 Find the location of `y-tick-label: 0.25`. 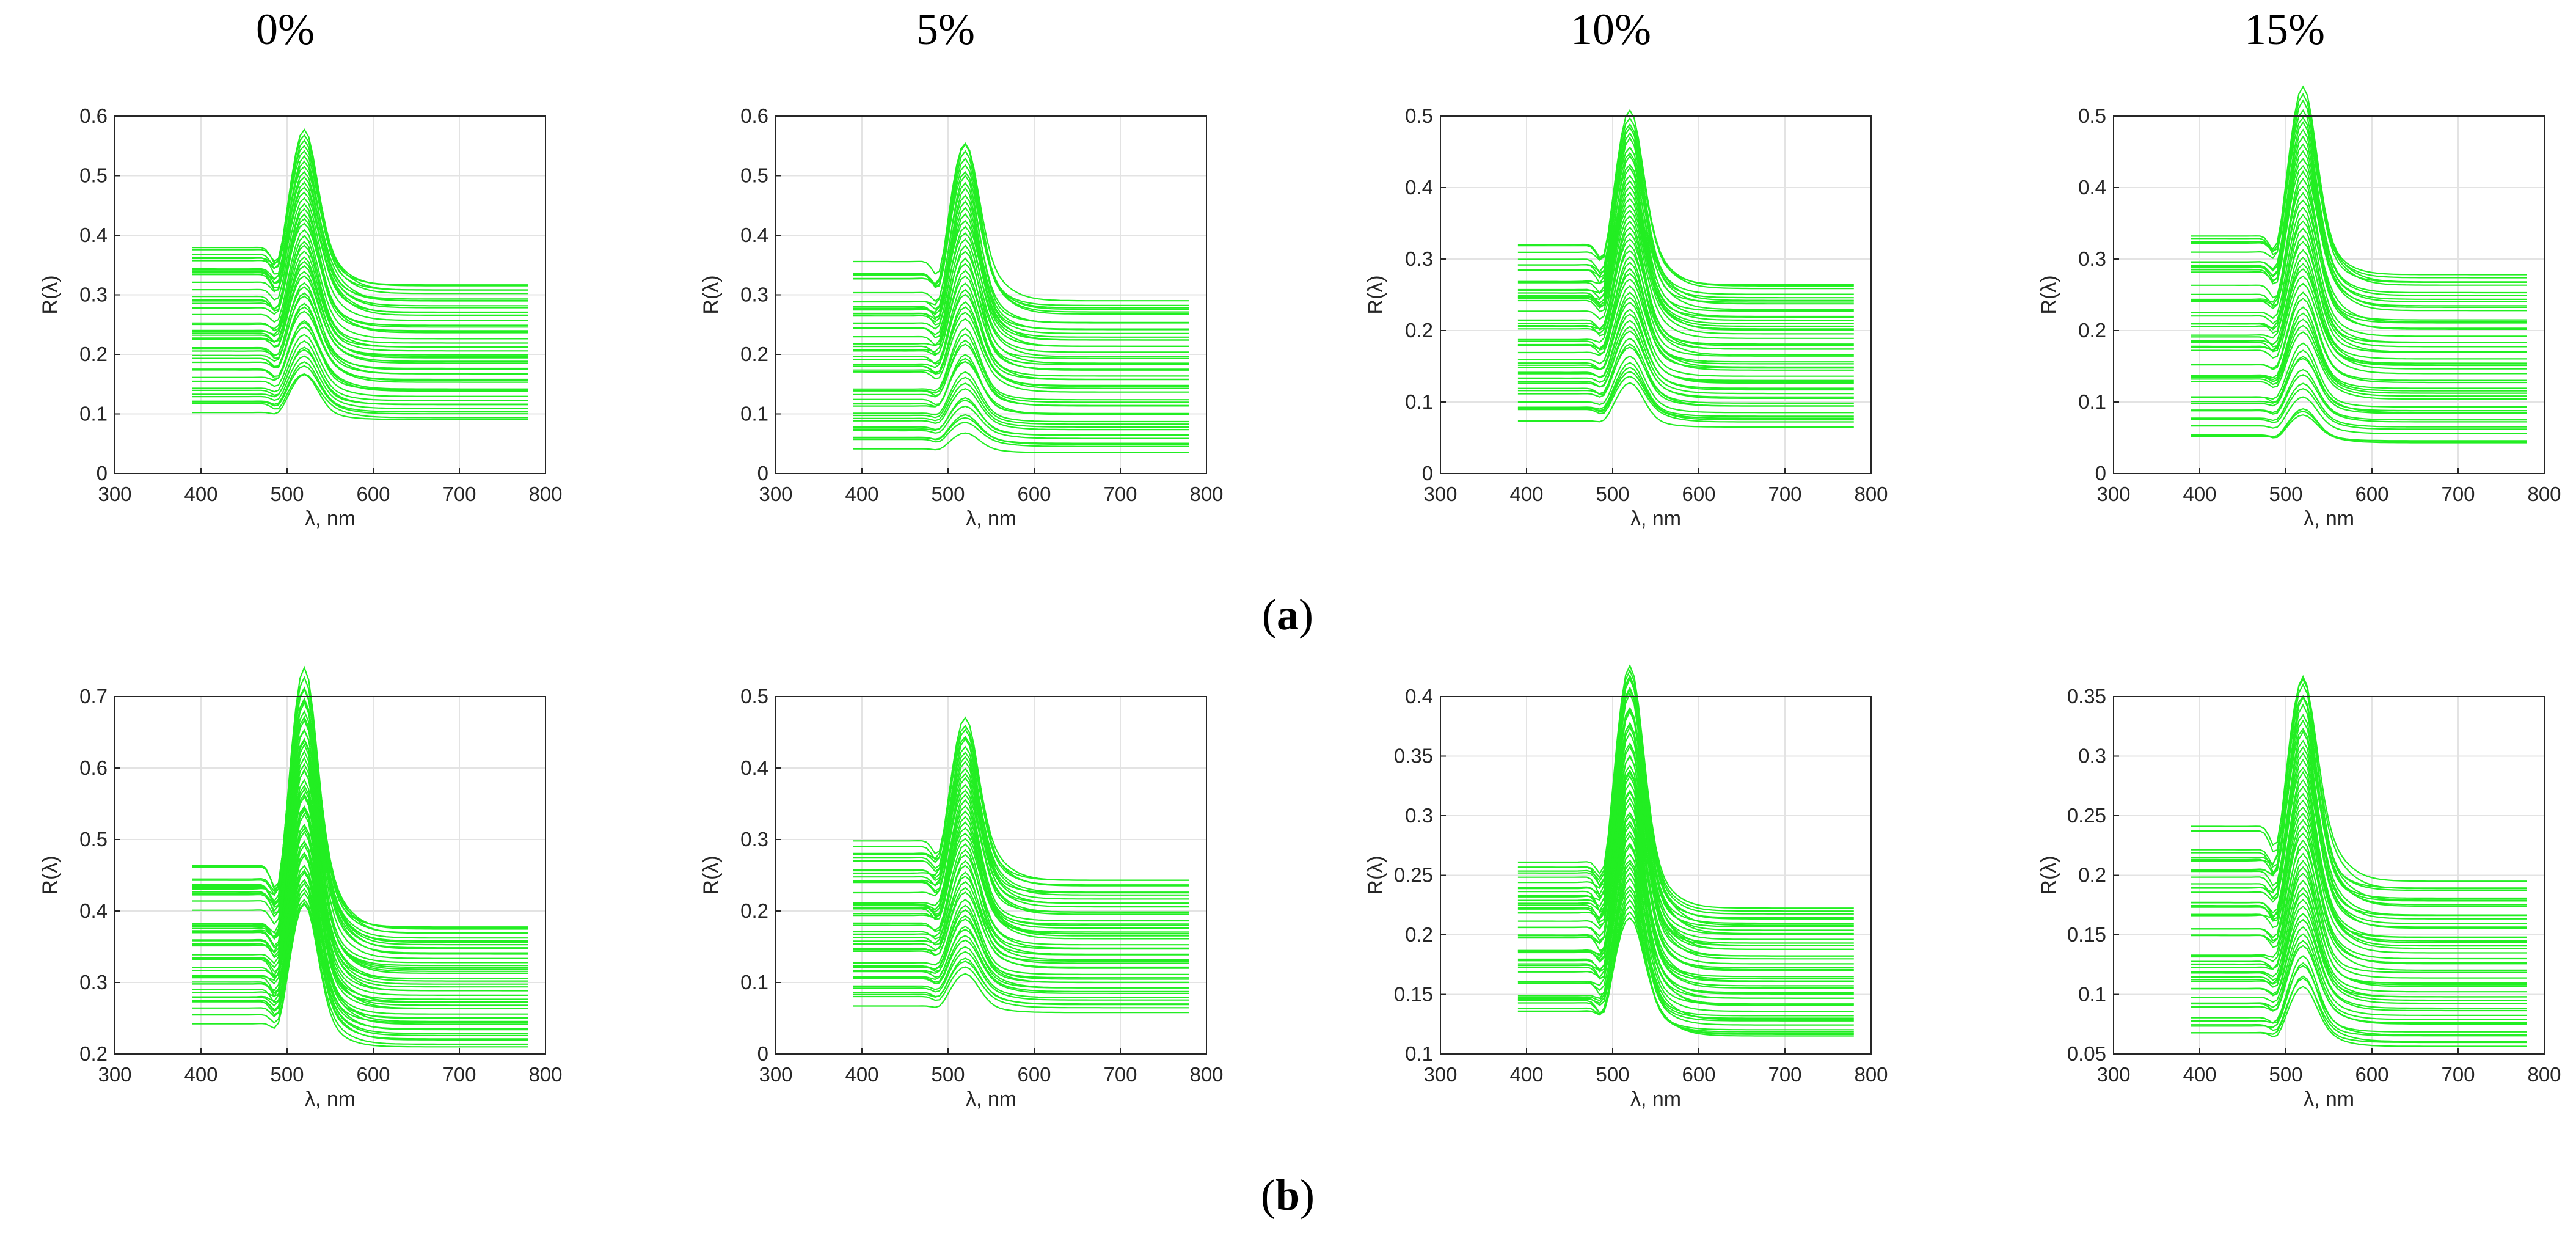

y-tick-label: 0.25 is located at coordinates (1413, 875).